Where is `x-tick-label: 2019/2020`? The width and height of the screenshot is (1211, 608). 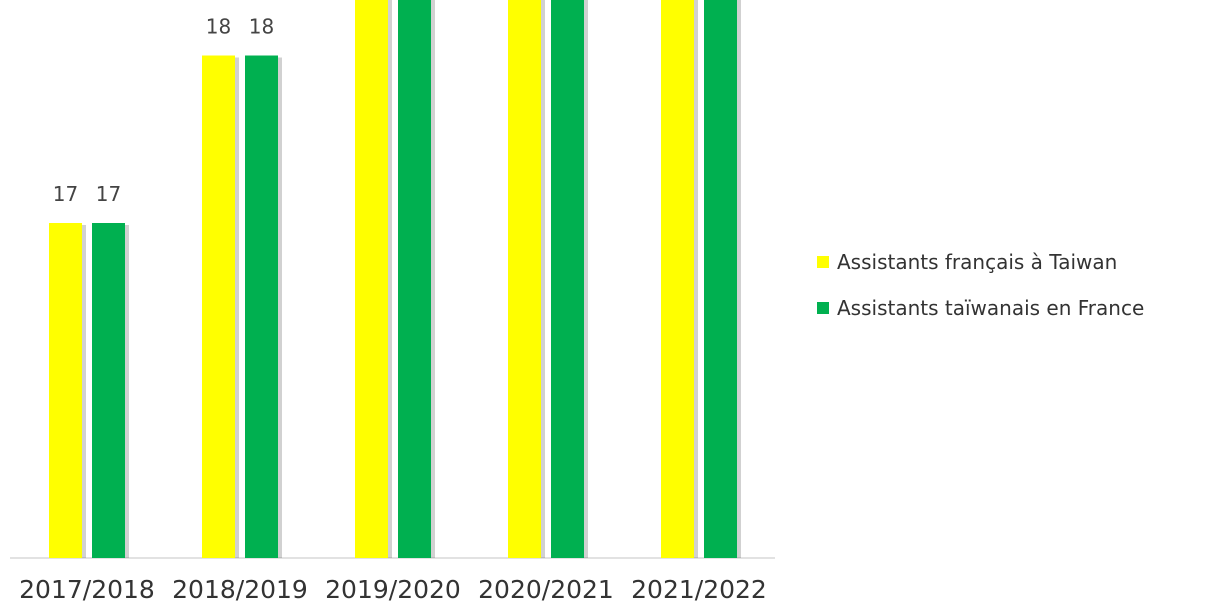 x-tick-label: 2019/2020 is located at coordinates (393, 589).